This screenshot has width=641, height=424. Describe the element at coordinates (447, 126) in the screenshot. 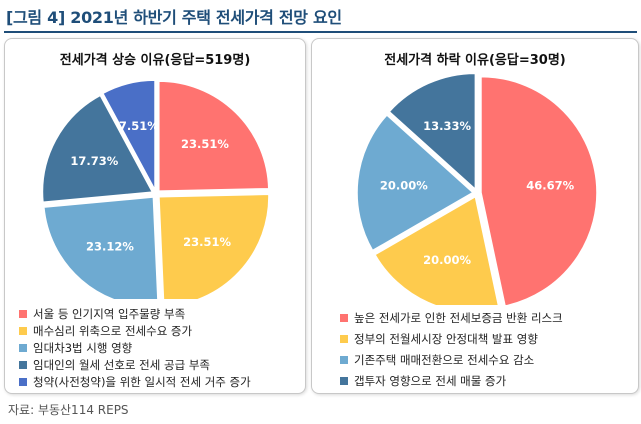

I see `slice-value-label: 13.33%` at that location.